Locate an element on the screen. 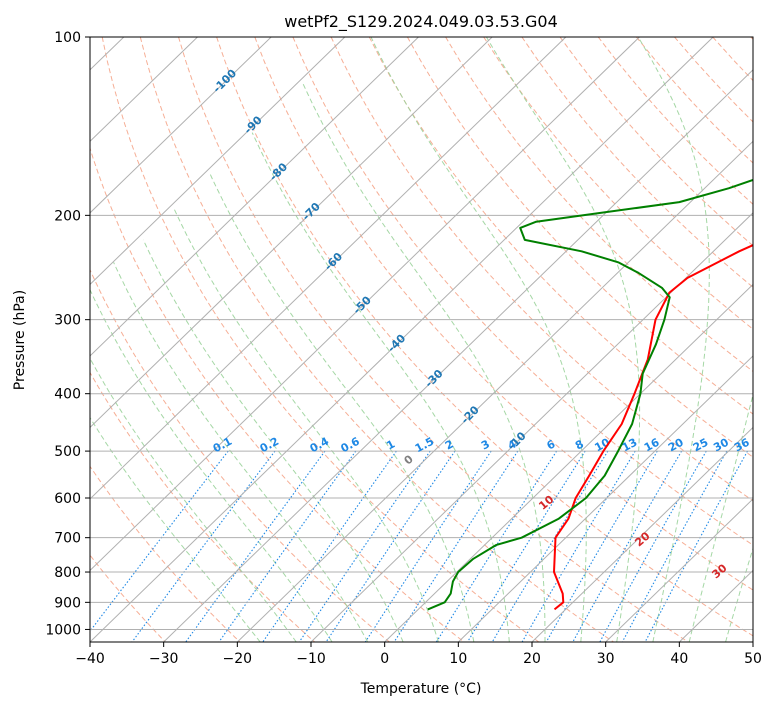  y-tick-label: 600 is located at coordinates (67, 499).